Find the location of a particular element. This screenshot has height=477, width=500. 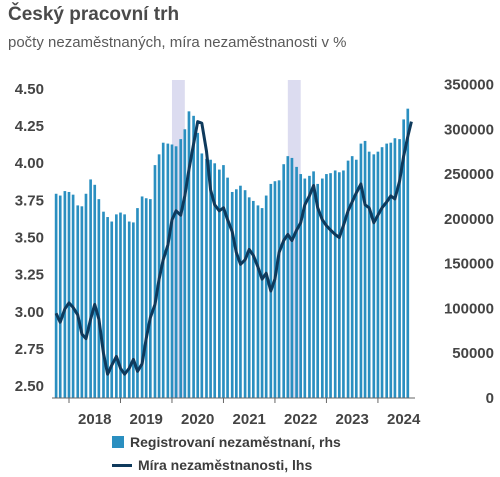

y-right-tick-350000: 350000 is located at coordinates (469, 84).